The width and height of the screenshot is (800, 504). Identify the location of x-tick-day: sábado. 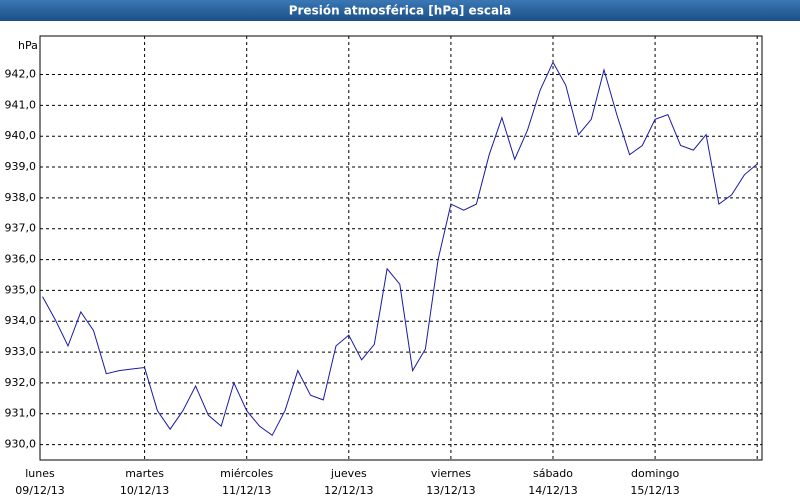
(553, 473).